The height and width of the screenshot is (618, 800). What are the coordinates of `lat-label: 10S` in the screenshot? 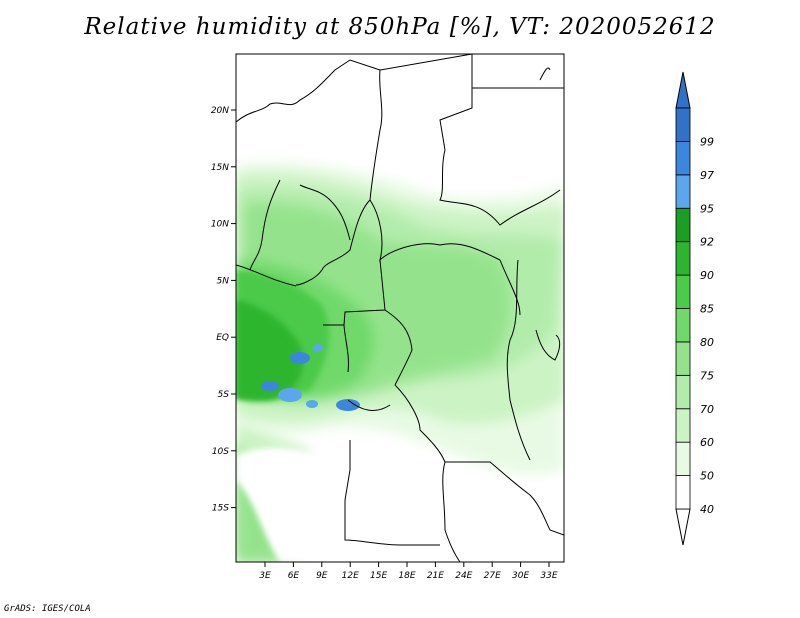 It's located at (220, 452).